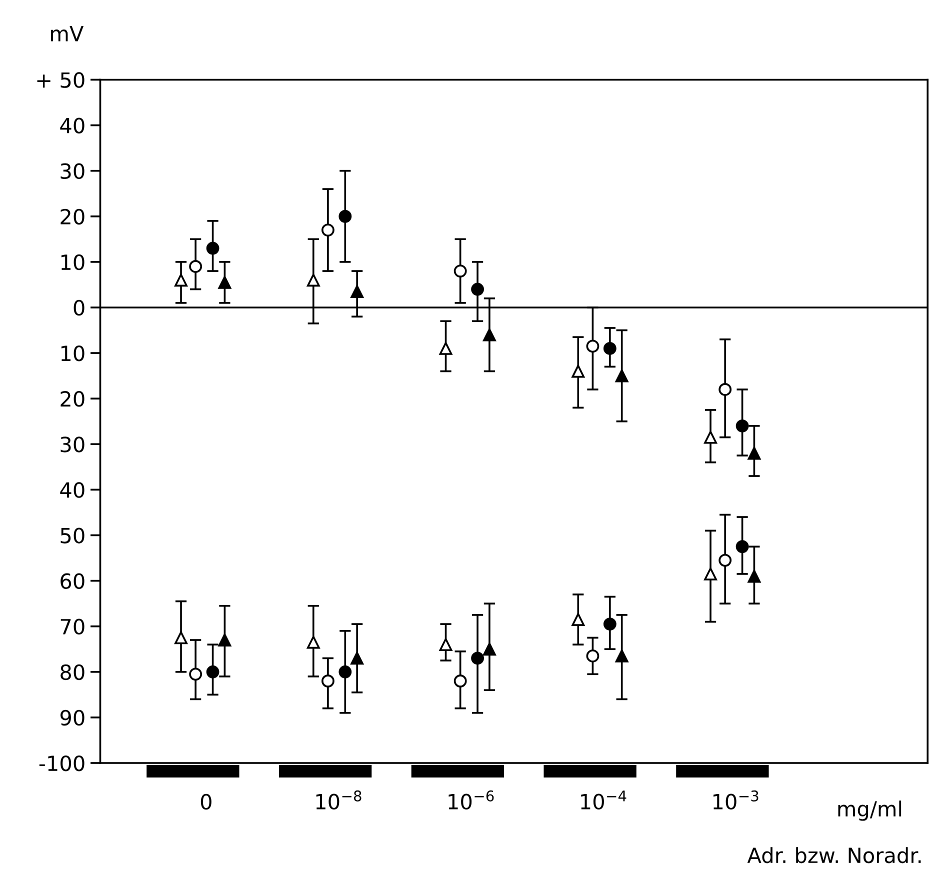 The width and height of the screenshot is (937, 876). What do you see at coordinates (339, 800) in the screenshot?
I see `x-tick-label: 10$^{−8}$` at bounding box center [339, 800].